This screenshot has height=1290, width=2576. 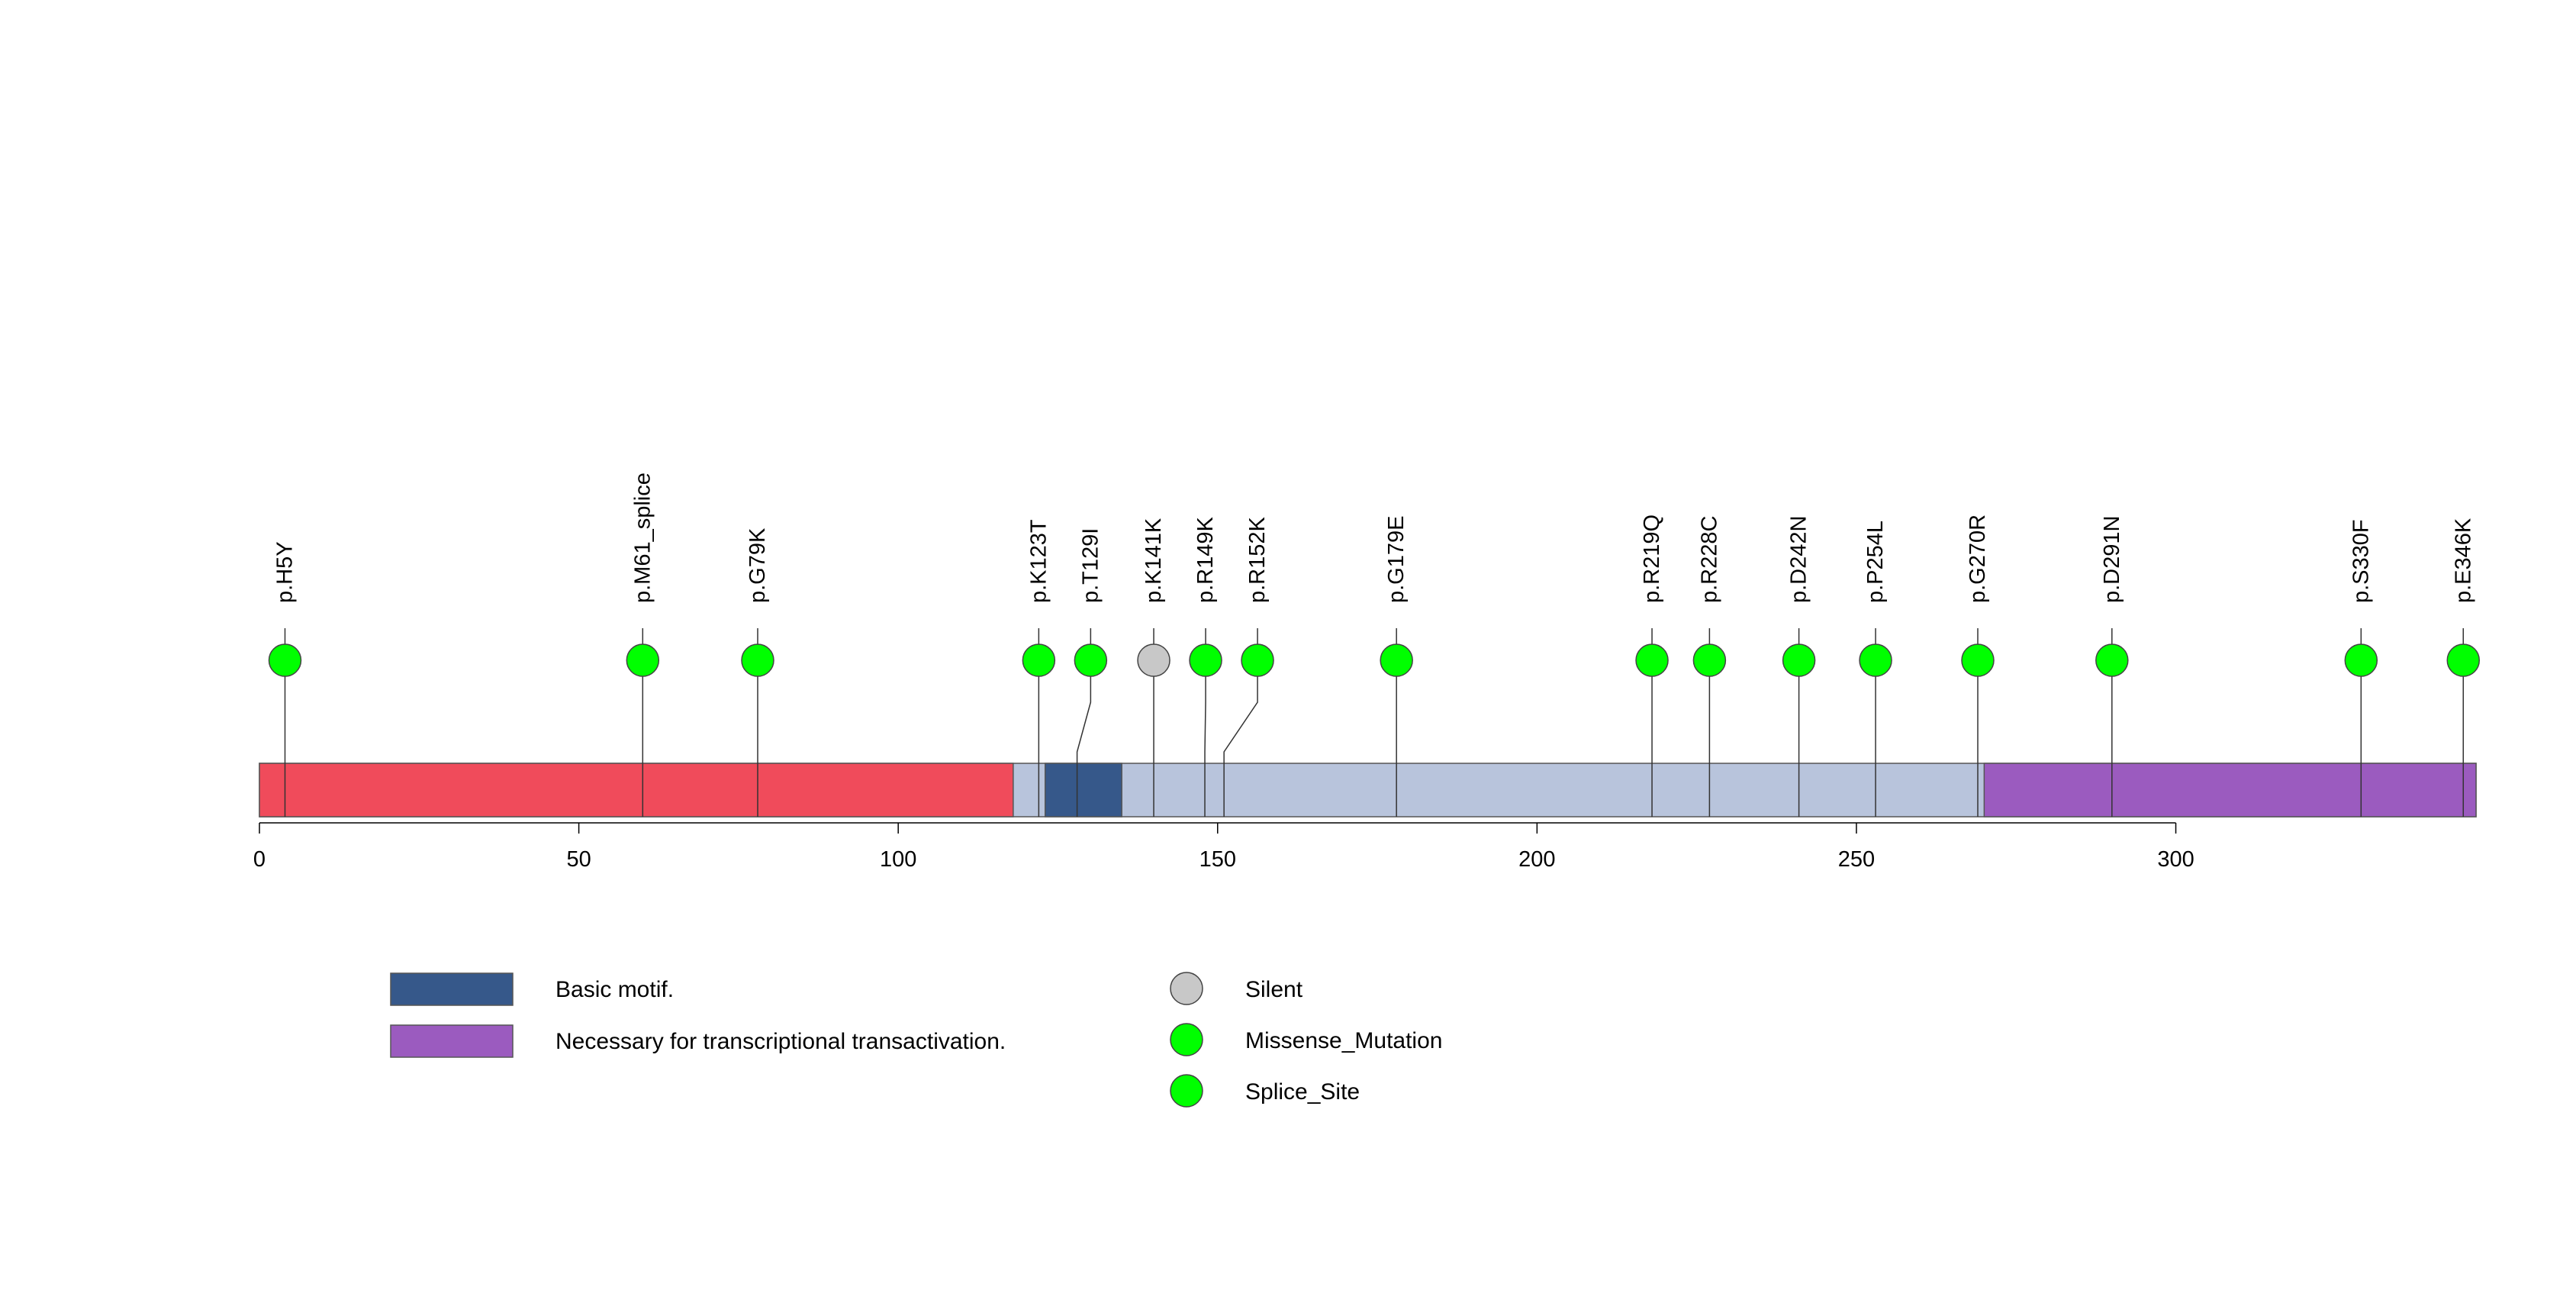 I want to click on legend-mutation-label-0: Silent, so click(x=1274, y=989).